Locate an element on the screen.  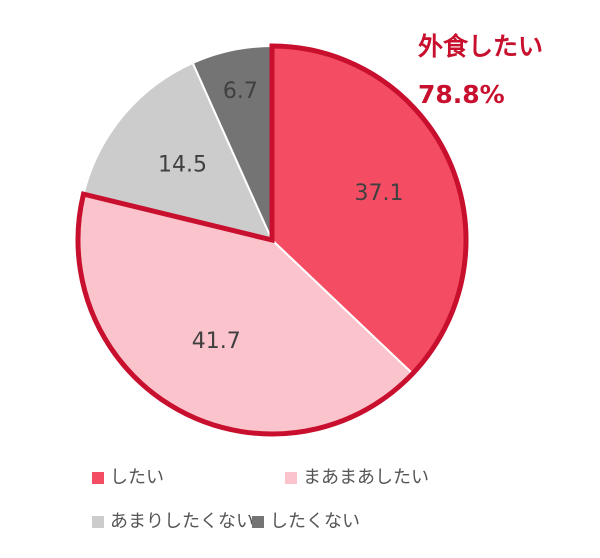
annotation-text: 外食したい is located at coordinates (480, 46).